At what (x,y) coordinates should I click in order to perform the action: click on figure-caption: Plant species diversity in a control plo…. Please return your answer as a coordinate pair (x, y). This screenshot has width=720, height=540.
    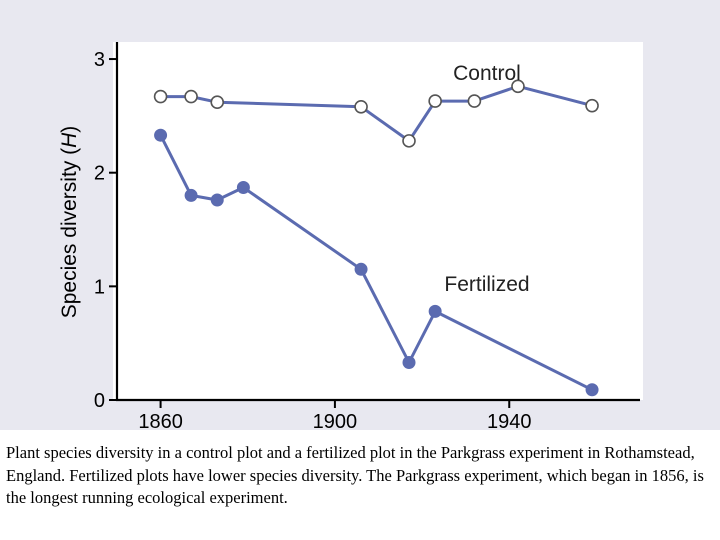
    Looking at the image, I should click on (355, 475).